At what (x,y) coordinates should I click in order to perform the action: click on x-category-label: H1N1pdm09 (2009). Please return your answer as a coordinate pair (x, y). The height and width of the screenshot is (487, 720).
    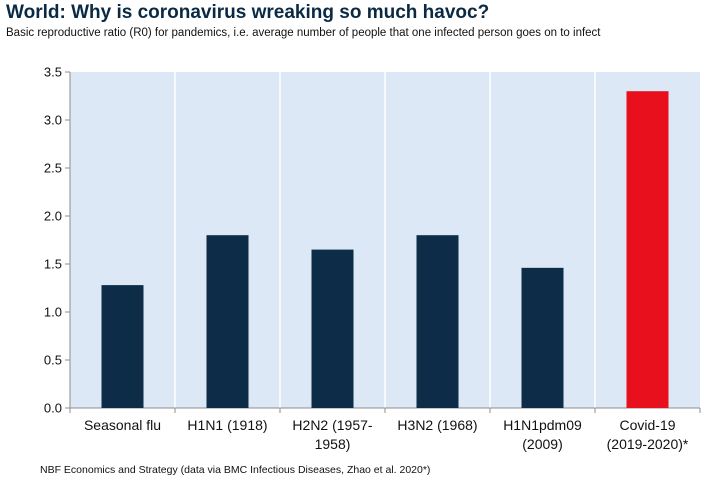
    Looking at the image, I should click on (542, 434).